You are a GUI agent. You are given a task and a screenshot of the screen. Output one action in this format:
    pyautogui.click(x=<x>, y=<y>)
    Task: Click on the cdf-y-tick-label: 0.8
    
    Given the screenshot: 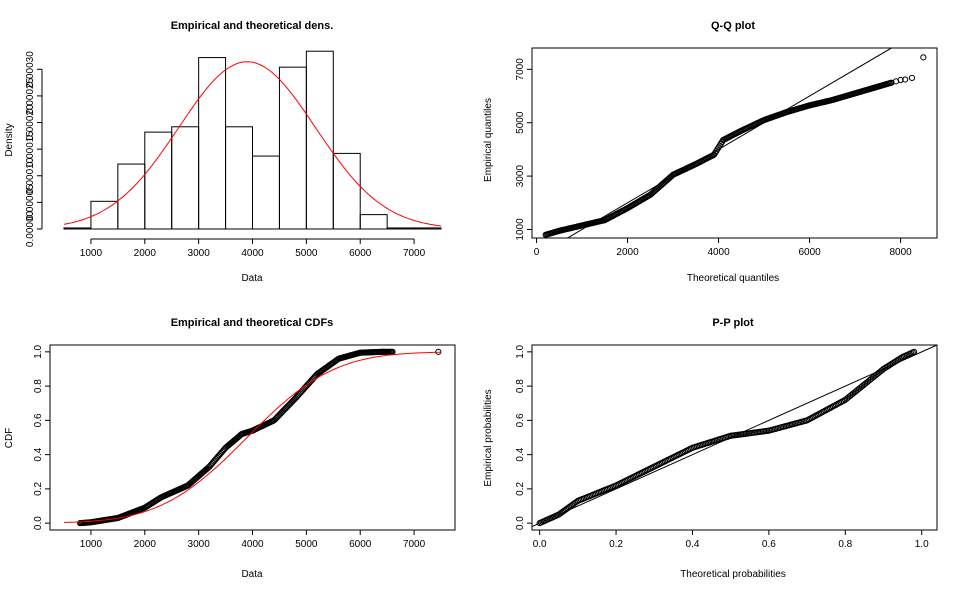 What is the action you would take?
    pyautogui.click(x=38, y=386)
    